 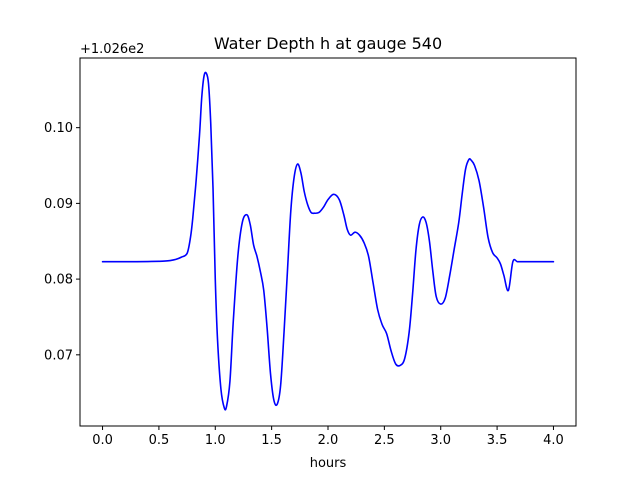 I want to click on x-tick-label: 3.0, so click(x=440, y=440).